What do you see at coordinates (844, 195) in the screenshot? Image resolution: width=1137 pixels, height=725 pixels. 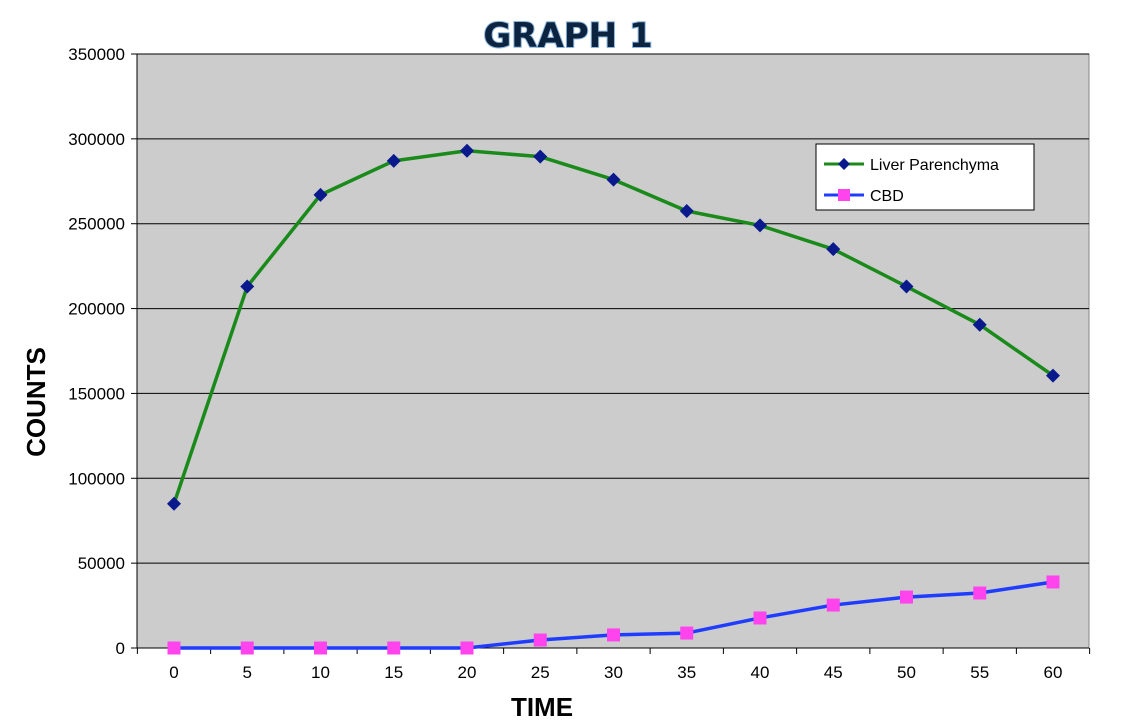 I see `legend-square-marker` at bounding box center [844, 195].